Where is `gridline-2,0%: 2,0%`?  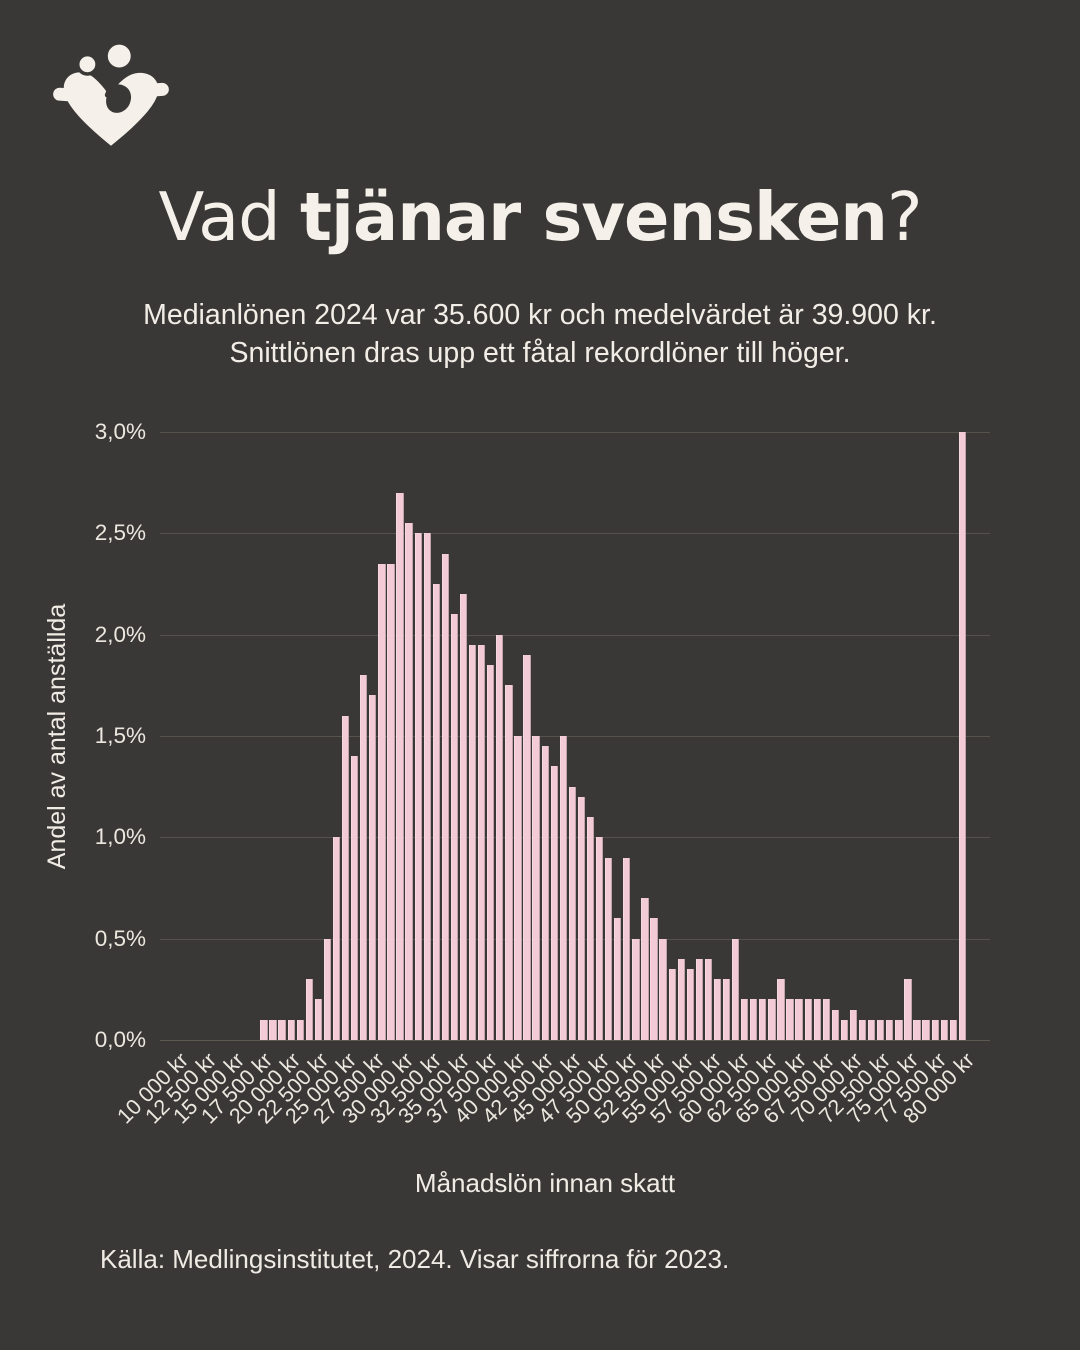
gridline-2,0%: 2,0% is located at coordinates (542, 634).